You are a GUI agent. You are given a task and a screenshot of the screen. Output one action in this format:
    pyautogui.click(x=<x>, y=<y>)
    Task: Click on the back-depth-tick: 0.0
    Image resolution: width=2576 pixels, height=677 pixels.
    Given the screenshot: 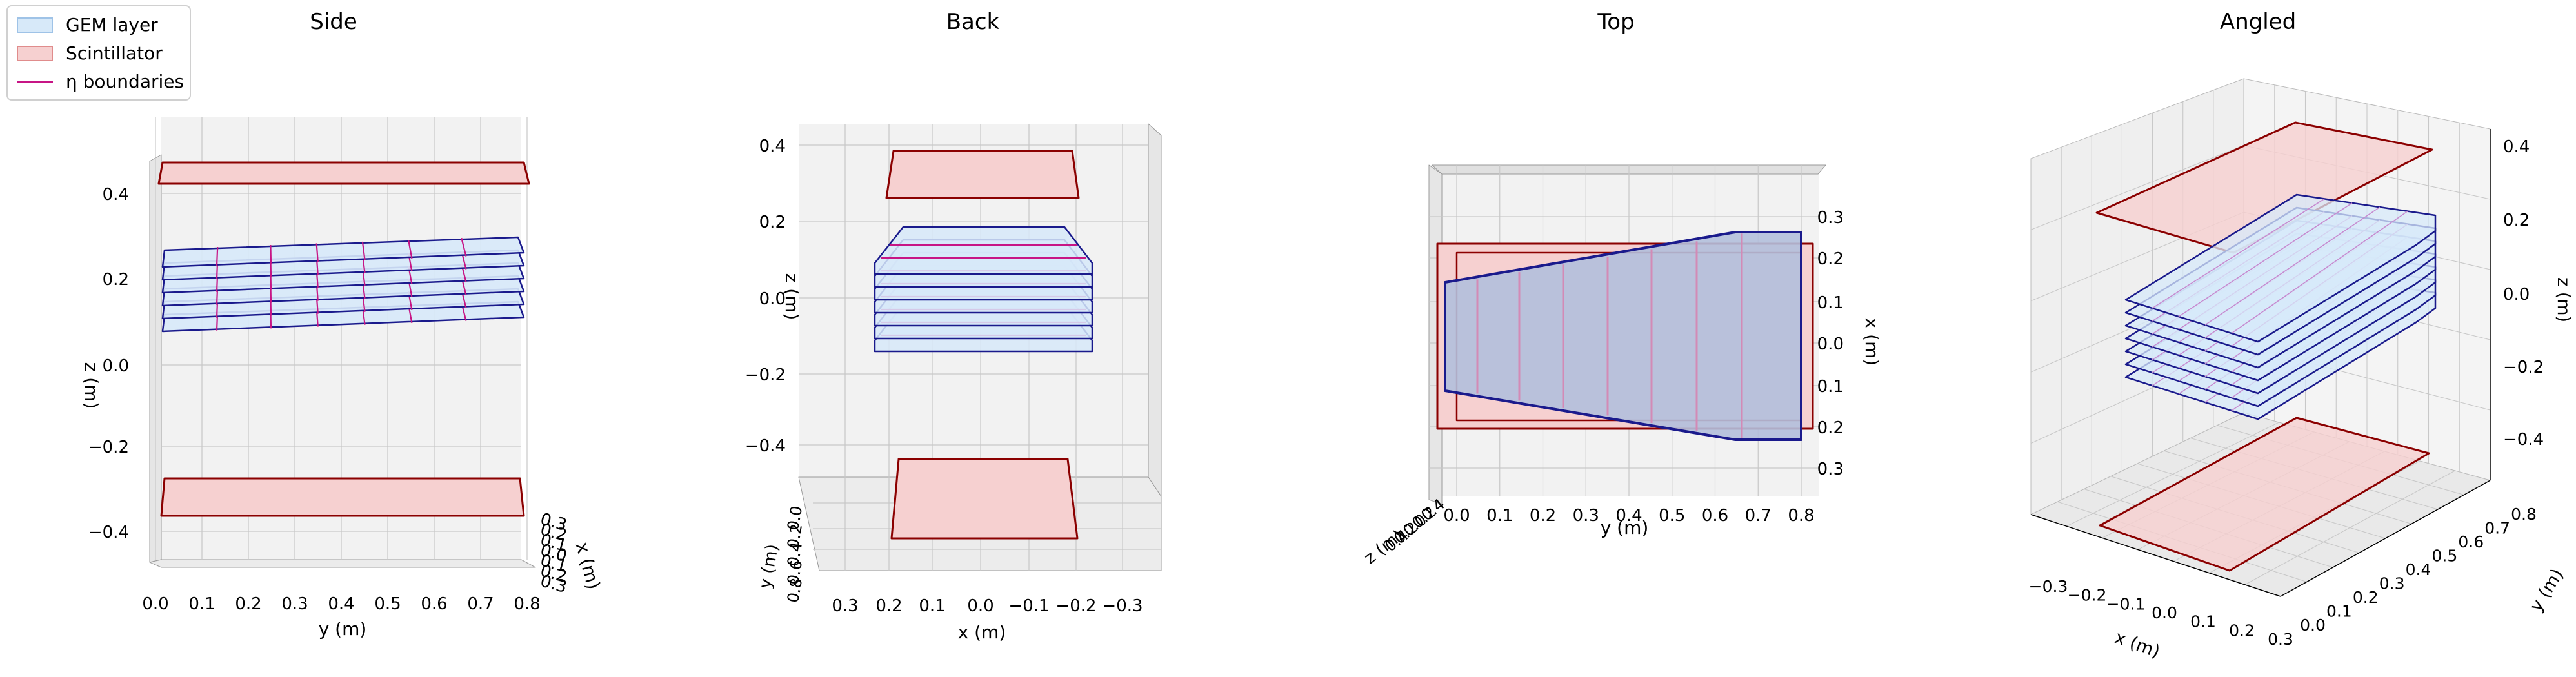 What is the action you would take?
    pyautogui.click(x=795, y=517)
    